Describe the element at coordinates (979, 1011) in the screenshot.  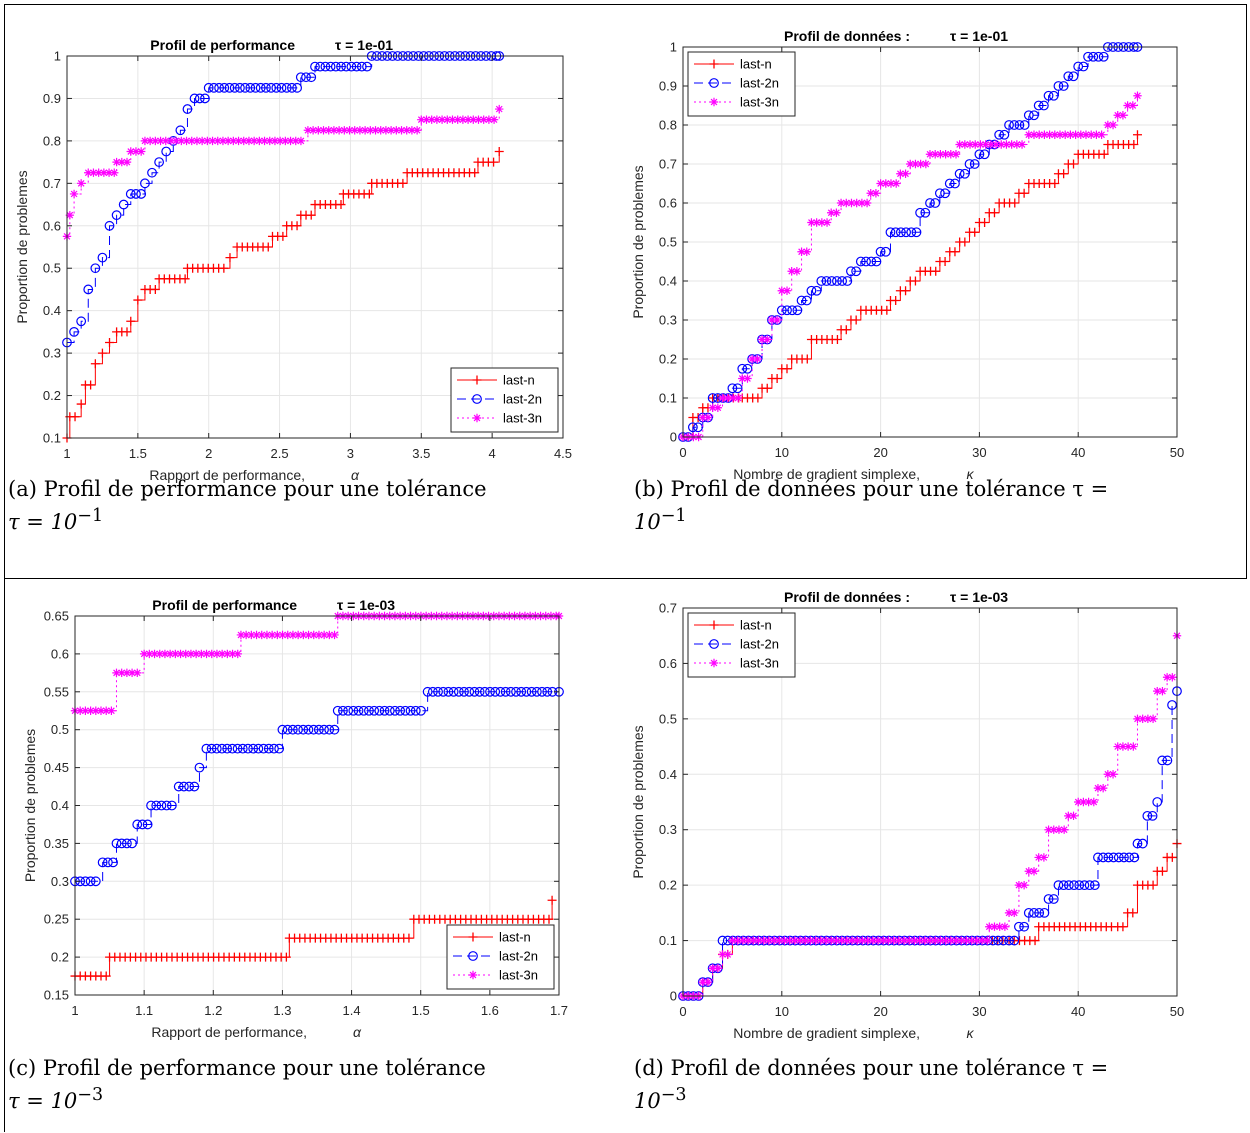
I see `x-tick-label: 30` at that location.